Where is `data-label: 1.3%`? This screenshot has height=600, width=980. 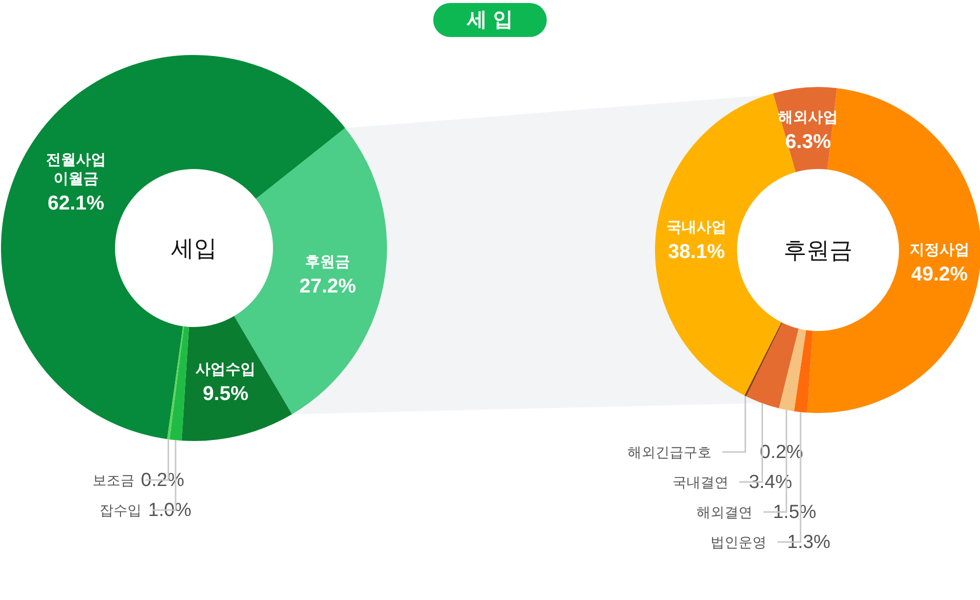 data-label: 1.3% is located at coordinates (809, 542).